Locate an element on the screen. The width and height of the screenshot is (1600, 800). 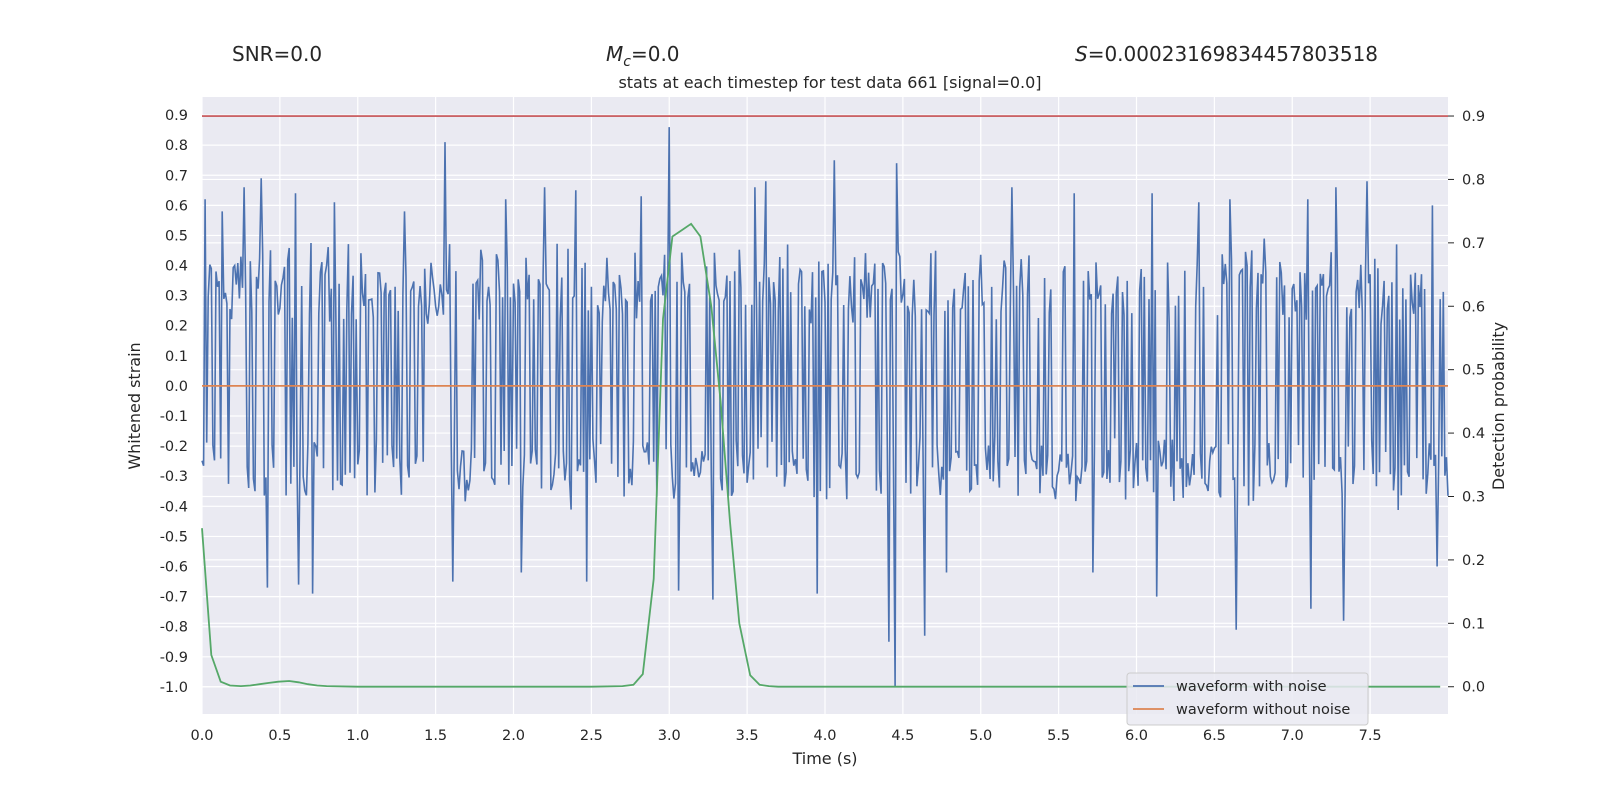
y-right-tick-label: 0.4 is located at coordinates (1473, 434).